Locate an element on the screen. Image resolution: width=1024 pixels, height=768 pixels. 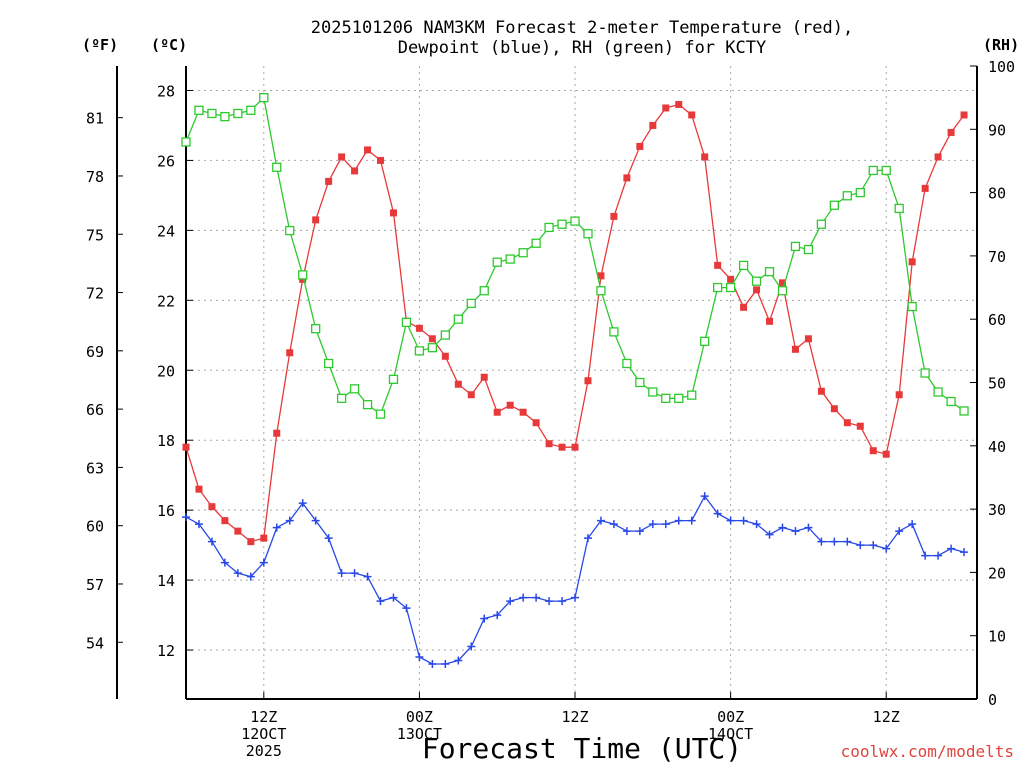
time-tick-label: 00Z is located at coordinates (419, 717).